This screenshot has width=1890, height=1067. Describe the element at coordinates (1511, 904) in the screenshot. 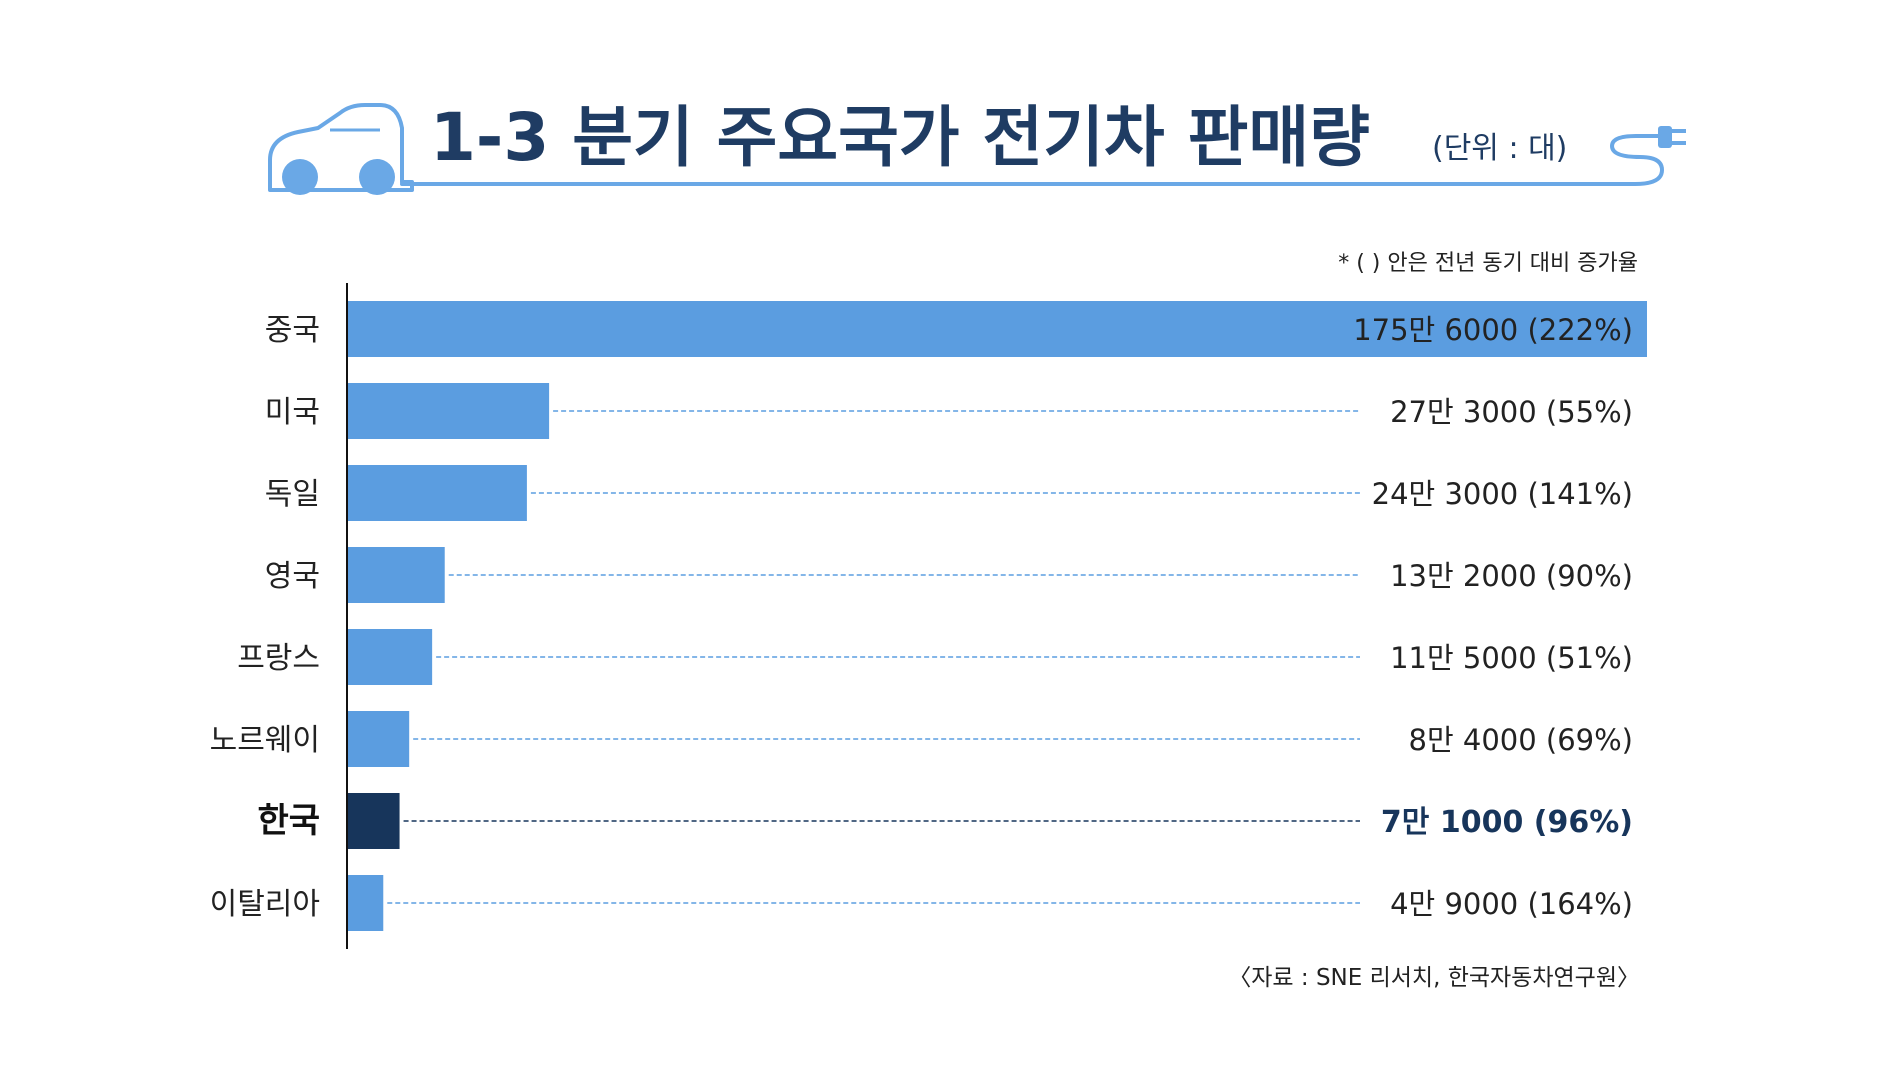

I see `value-label: 4만 9000 (164%)` at that location.